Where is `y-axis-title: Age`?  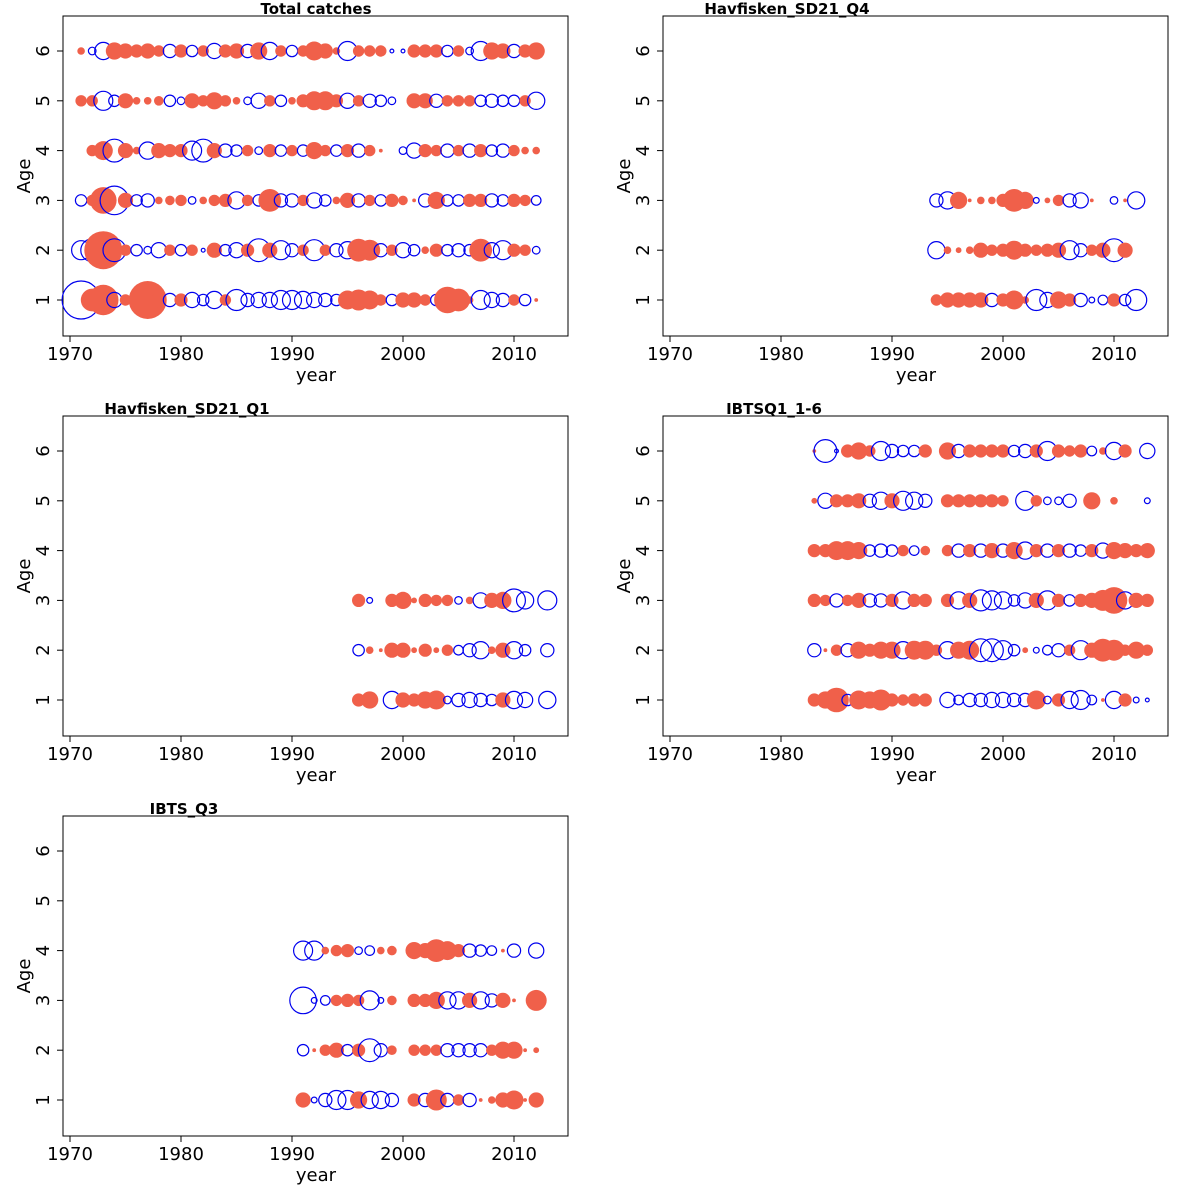 y-axis-title: Age is located at coordinates (24, 976).